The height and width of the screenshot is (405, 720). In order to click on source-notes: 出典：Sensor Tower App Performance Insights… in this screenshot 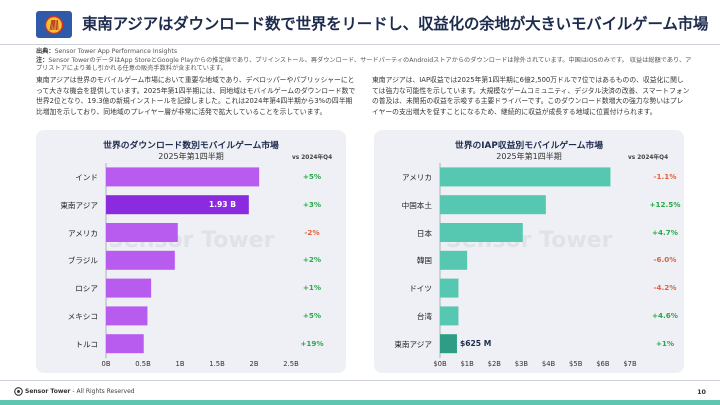, I will do `click(366, 61)`.